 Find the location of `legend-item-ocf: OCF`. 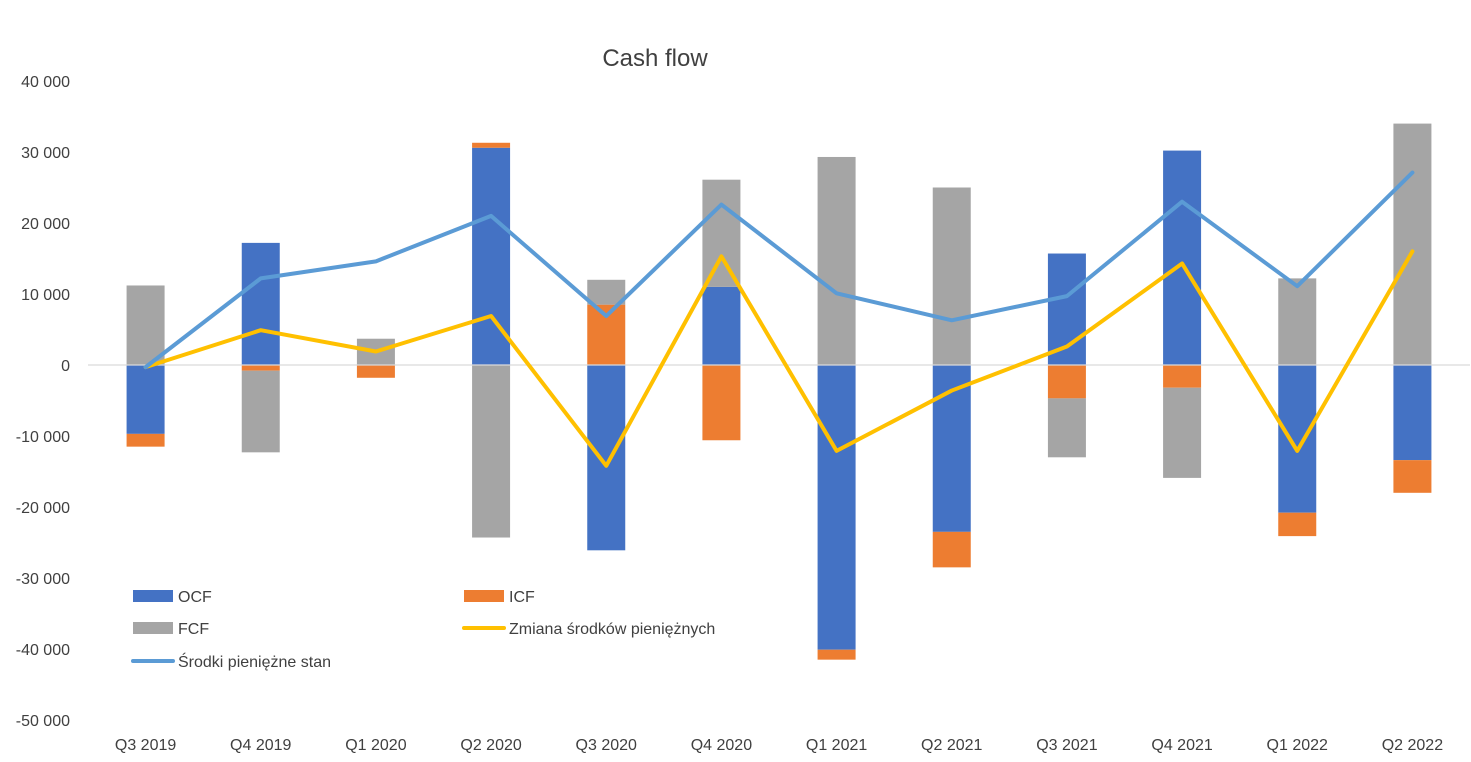

legend-item-ocf: OCF is located at coordinates (172, 597).